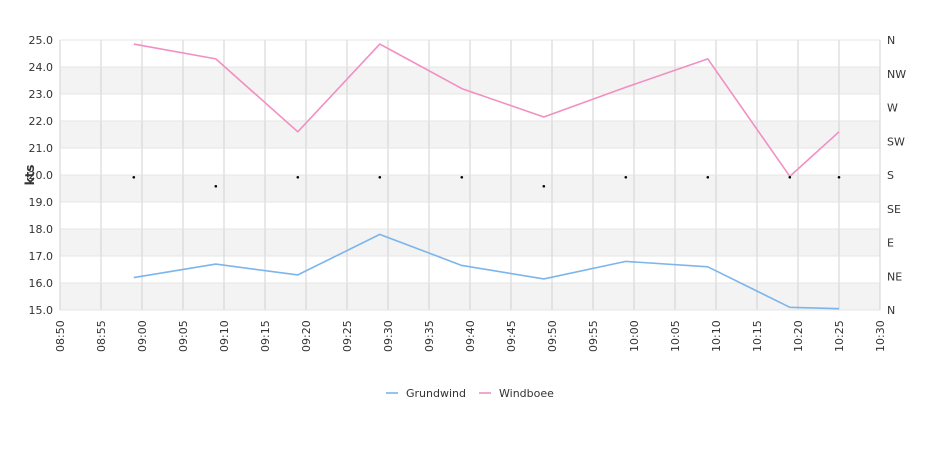 This screenshot has width=940, height=450. What do you see at coordinates (224, 336) in the screenshot?
I see `x-tick-label: 09:10` at bounding box center [224, 336].